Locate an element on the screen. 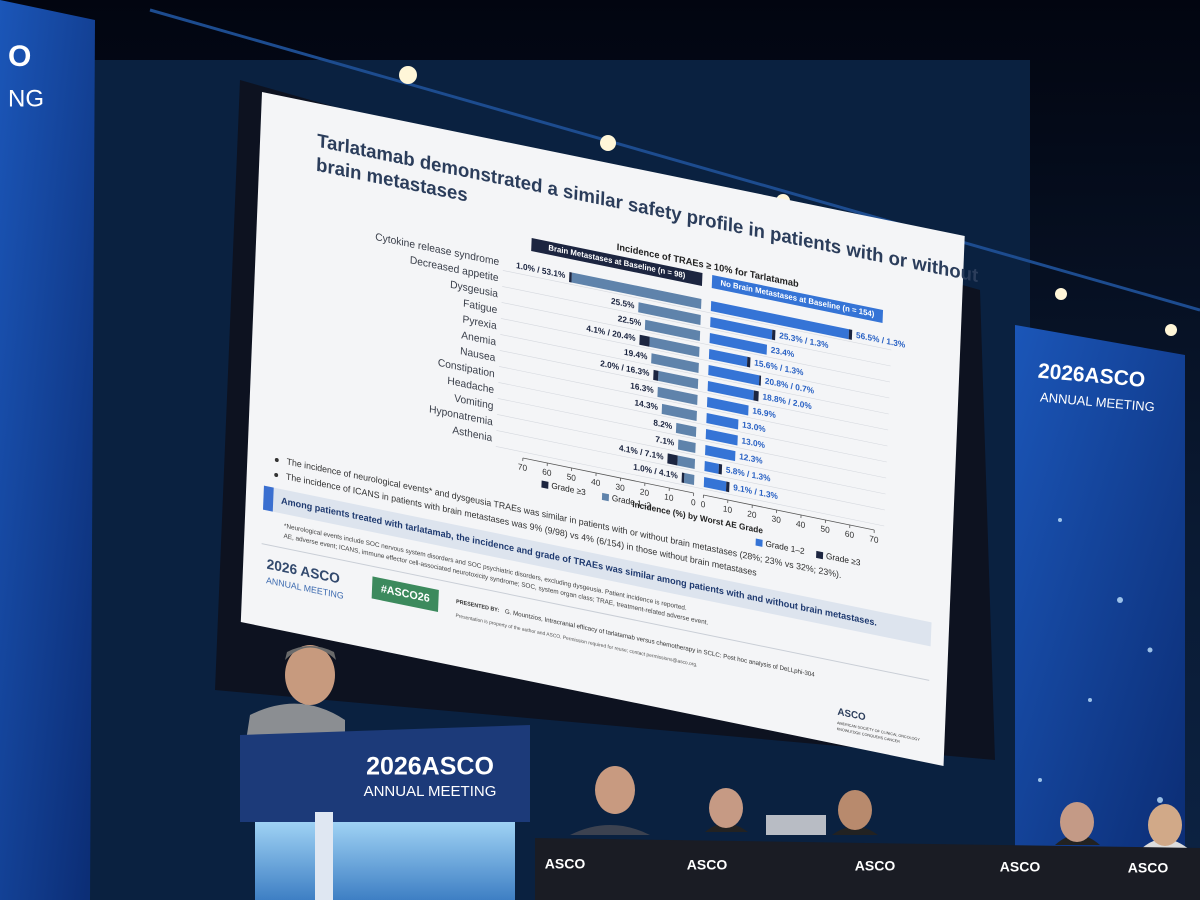  value-label: 56.5% / 1.3% is located at coordinates (881, 340).